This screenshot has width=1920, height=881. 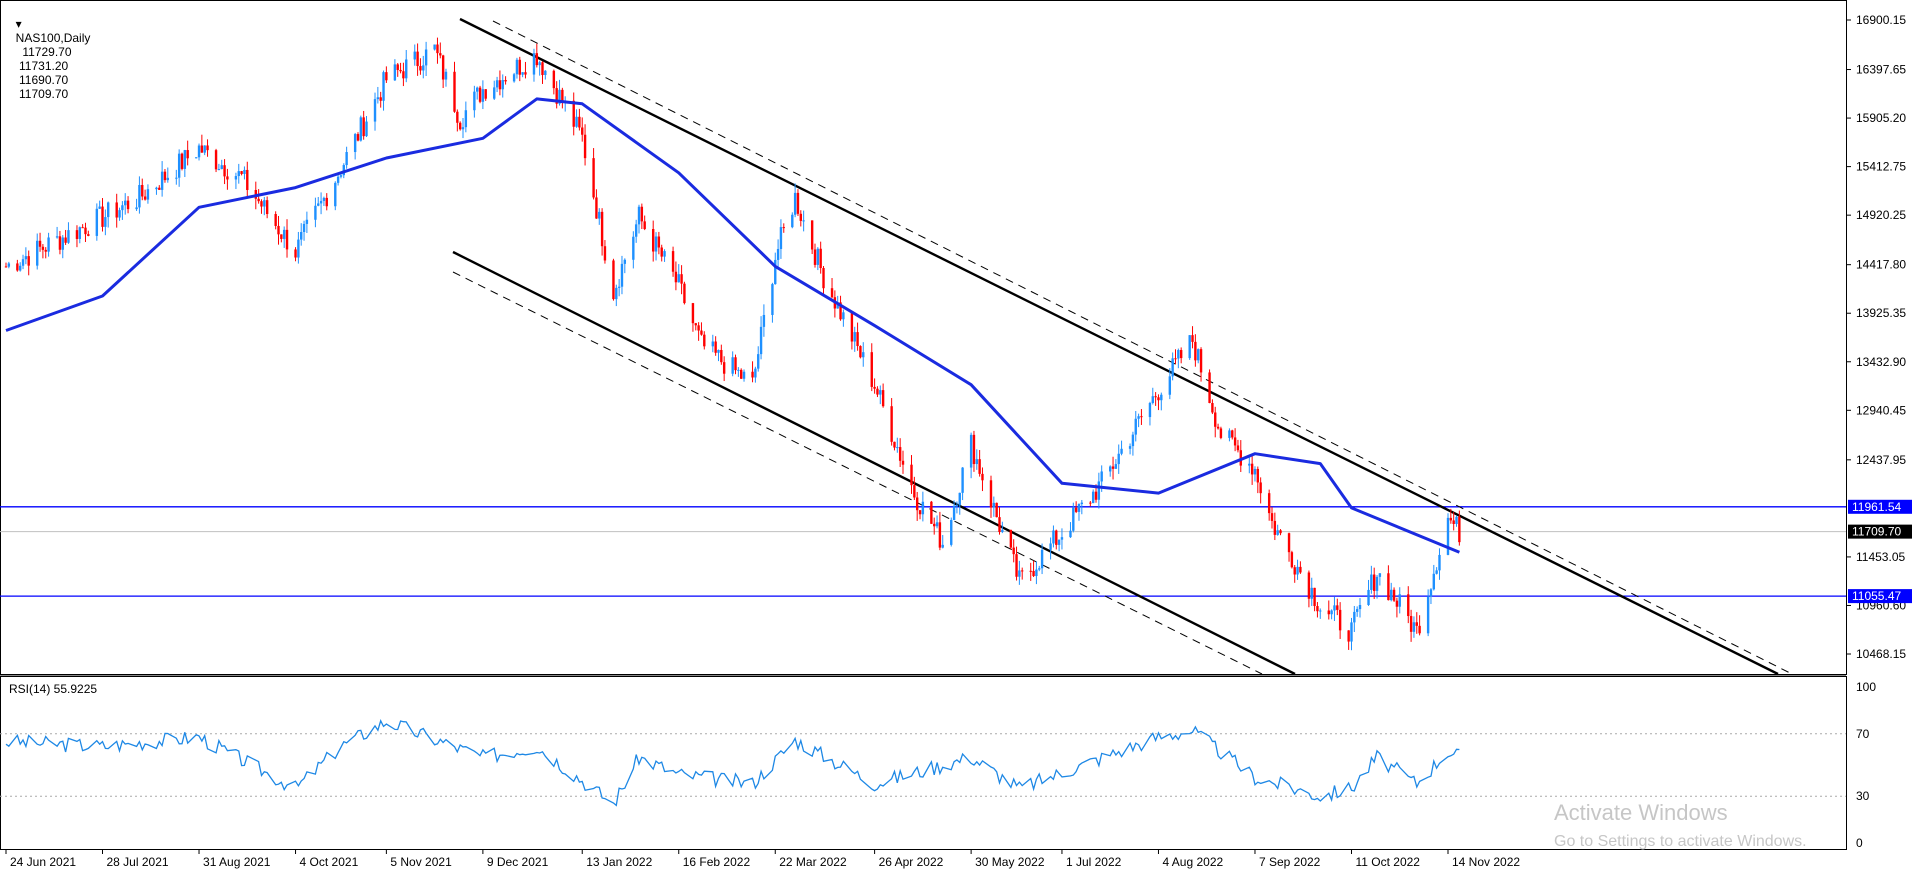 I want to click on price-tag, so click(x=1880, y=506).